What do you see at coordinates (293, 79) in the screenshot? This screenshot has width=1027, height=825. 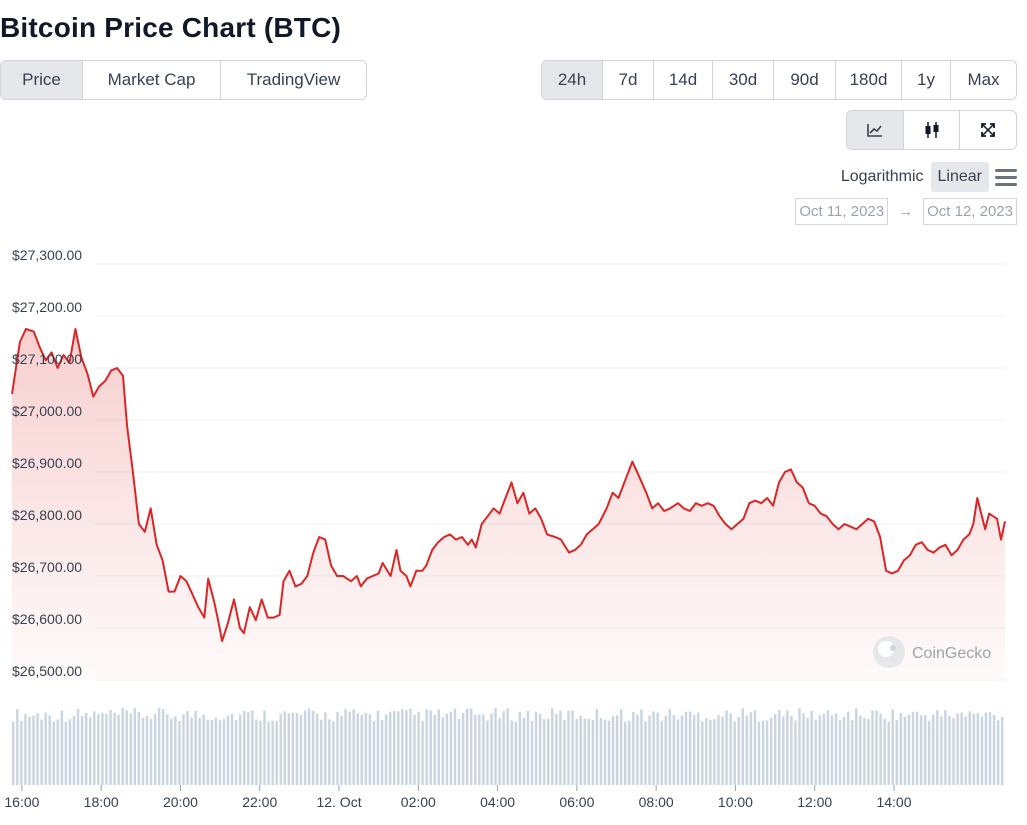 I see `tab-tradingview: TradingView` at bounding box center [293, 79].